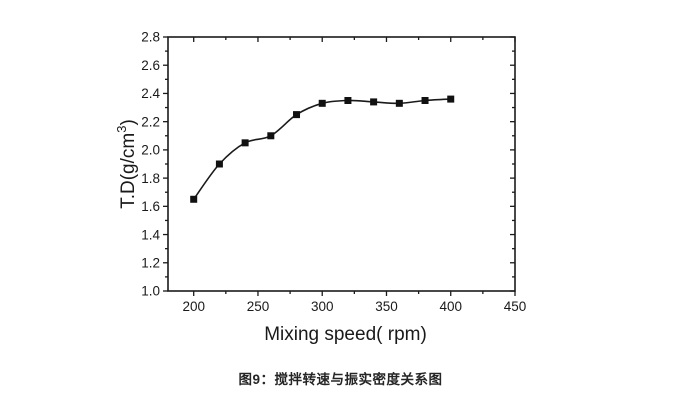 Image resolution: width=681 pixels, height=410 pixels. I want to click on x-tick-label: 400, so click(450, 306).